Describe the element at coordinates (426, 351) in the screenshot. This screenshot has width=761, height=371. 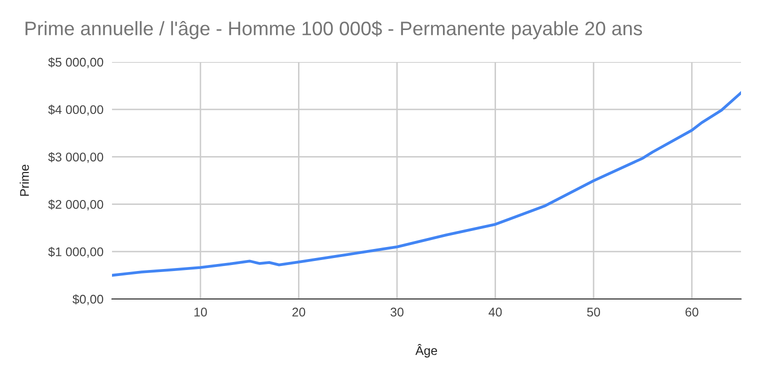
I see `x-axis-title: Âge` at that location.